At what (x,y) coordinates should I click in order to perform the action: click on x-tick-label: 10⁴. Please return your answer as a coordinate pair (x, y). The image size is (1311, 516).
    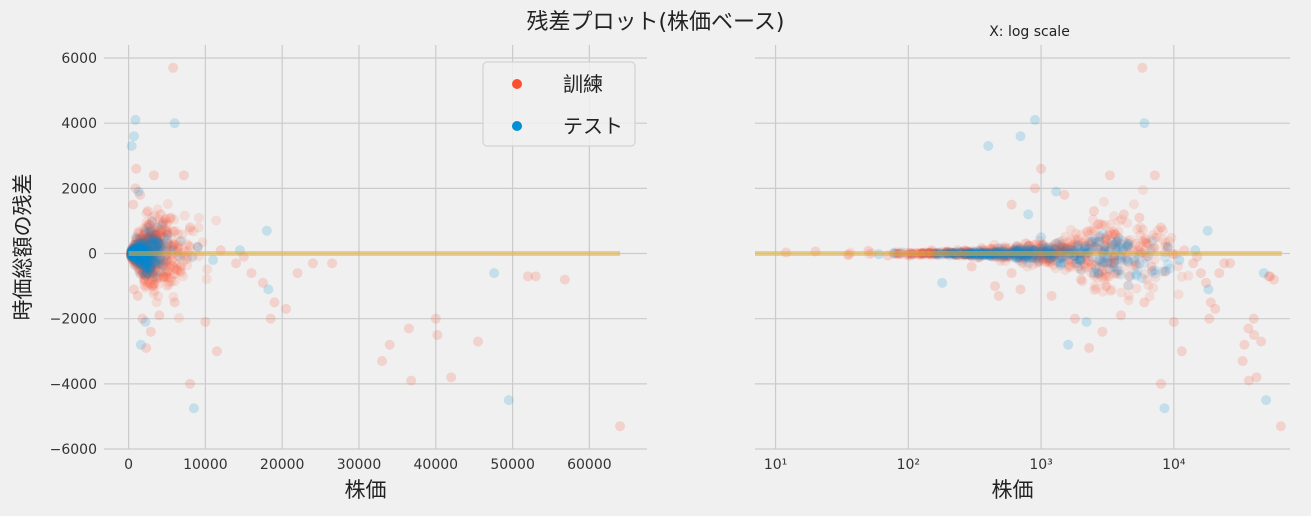
    Looking at the image, I should click on (1174, 465).